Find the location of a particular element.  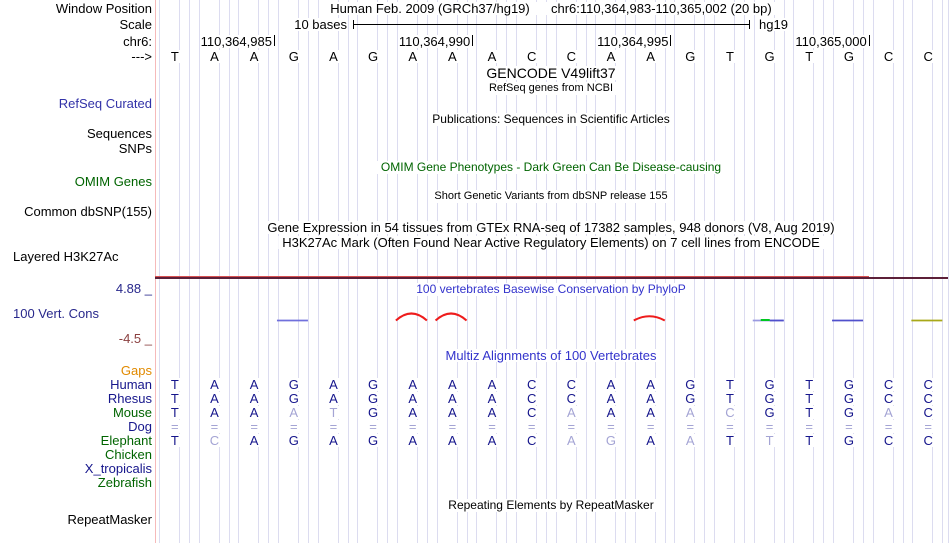

multiz-species-label: Gaps is located at coordinates (136, 370).